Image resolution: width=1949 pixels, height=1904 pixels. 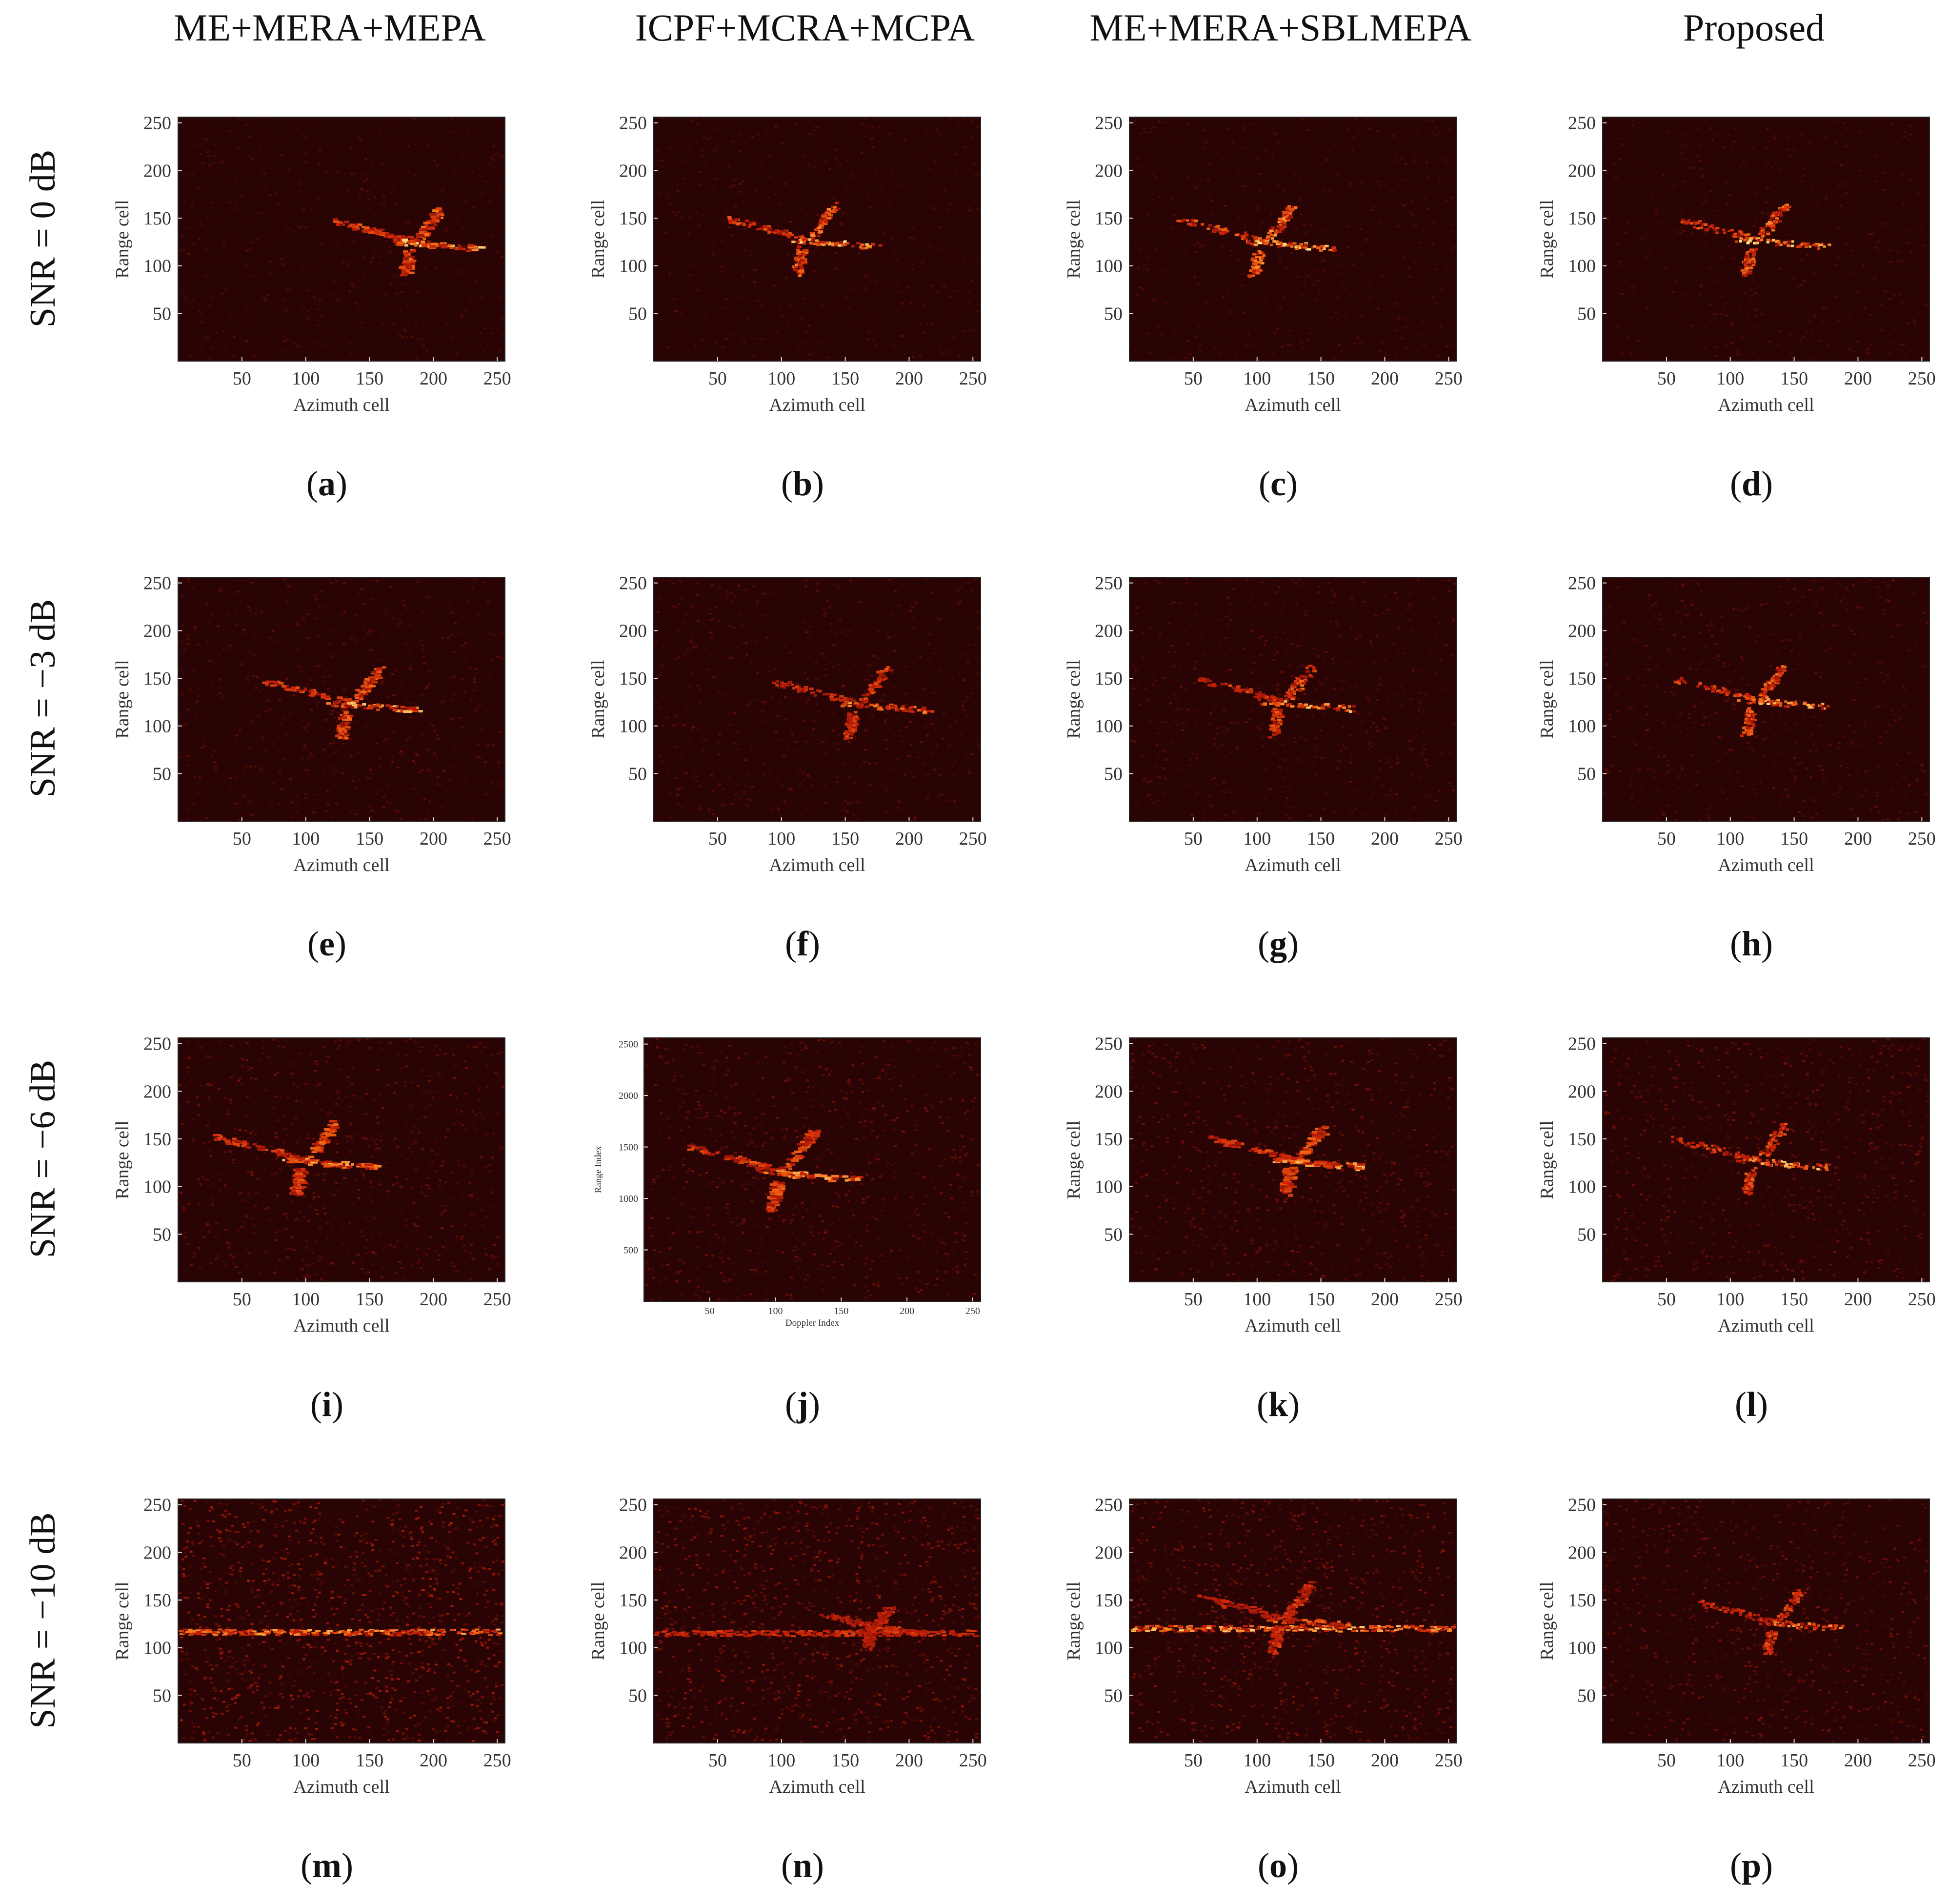 I want to click on subfigure-letter: n, so click(x=802, y=1865).